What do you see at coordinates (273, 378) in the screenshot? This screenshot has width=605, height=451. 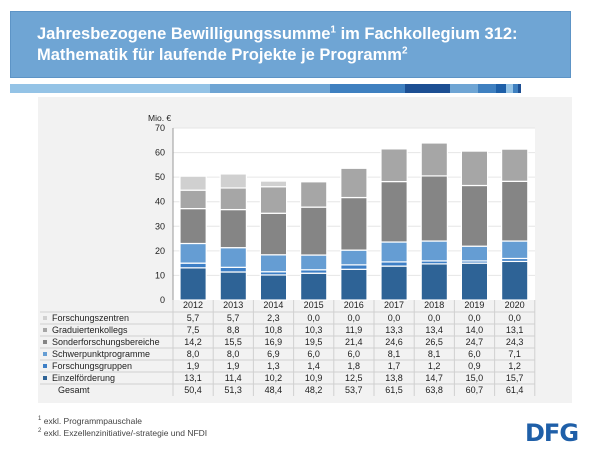 I see `table-cell: 10,2` at bounding box center [273, 378].